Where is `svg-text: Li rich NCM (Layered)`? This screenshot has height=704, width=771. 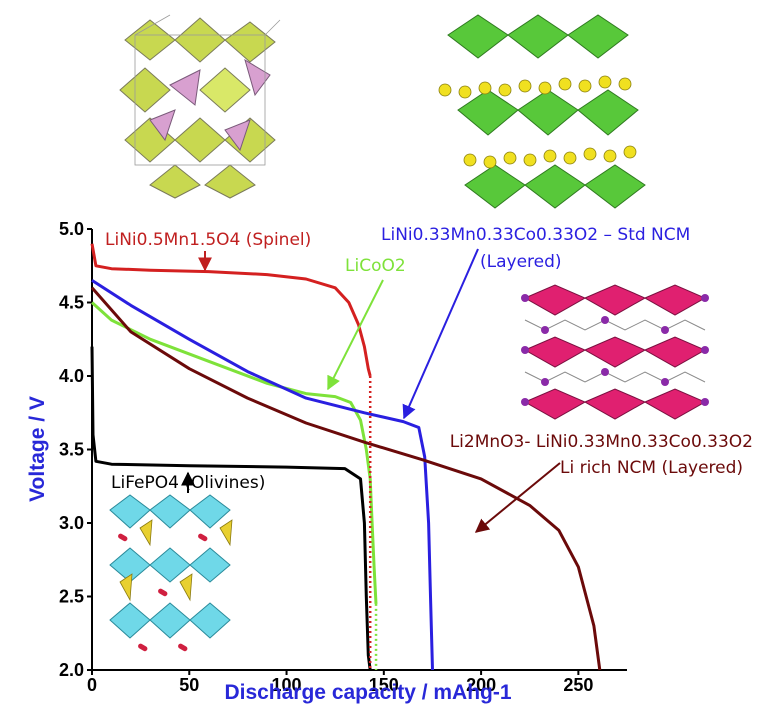 svg-text: Li rich NCM (Layered) is located at coordinates (651, 468).